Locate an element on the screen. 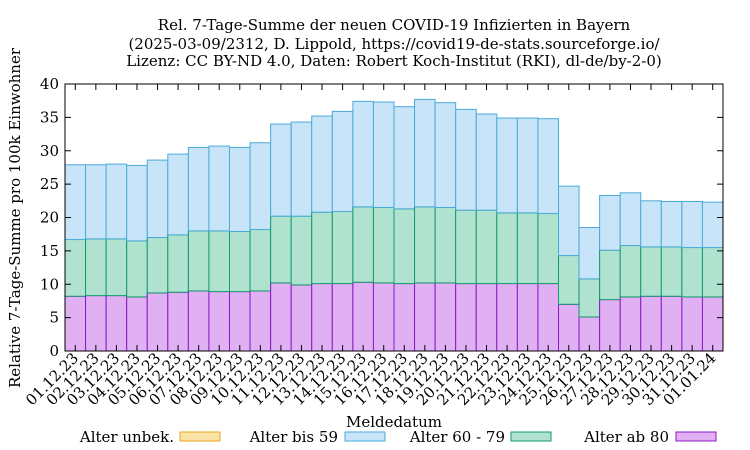 The width and height of the screenshot is (750, 450). bar-alter-bis-59-03.12.23 is located at coordinates (116, 201).